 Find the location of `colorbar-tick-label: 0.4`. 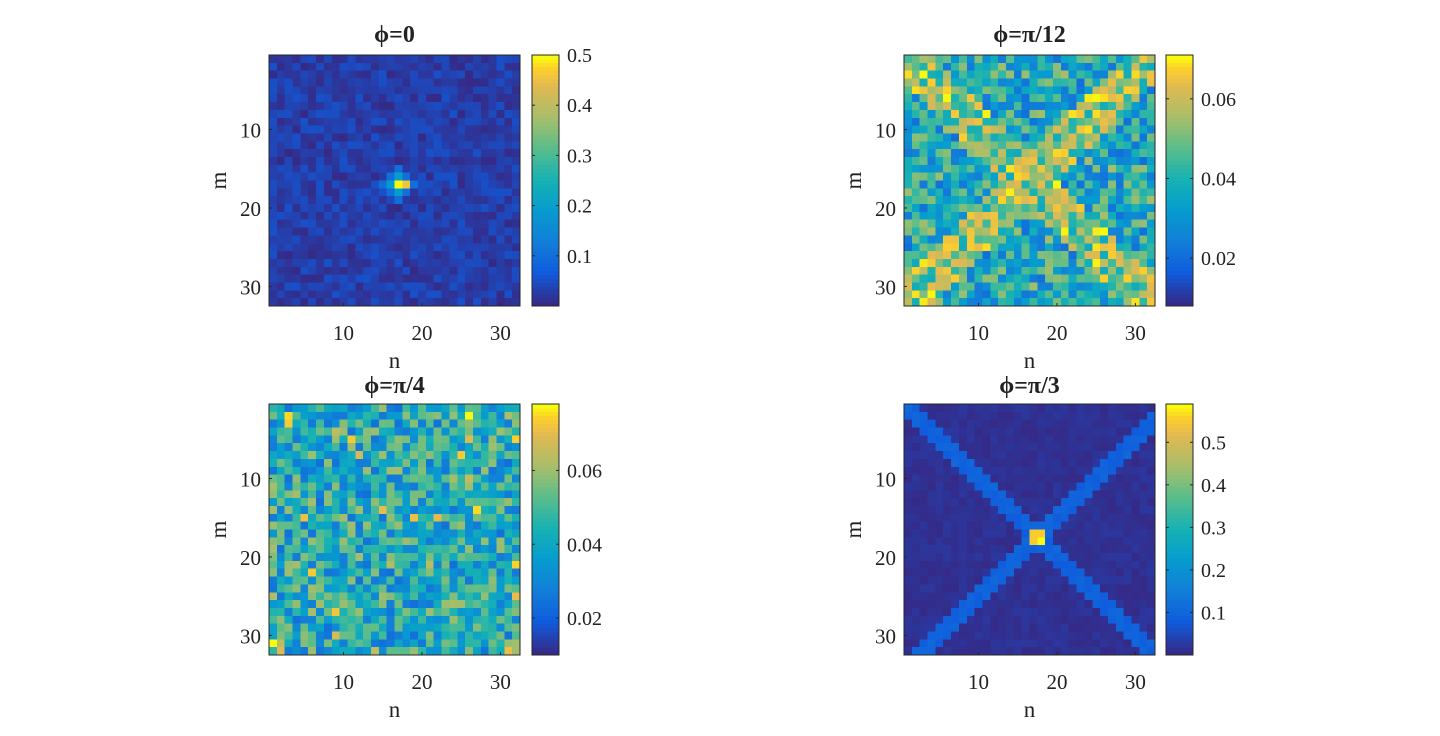

colorbar-tick-label: 0.4 is located at coordinates (1213, 486).